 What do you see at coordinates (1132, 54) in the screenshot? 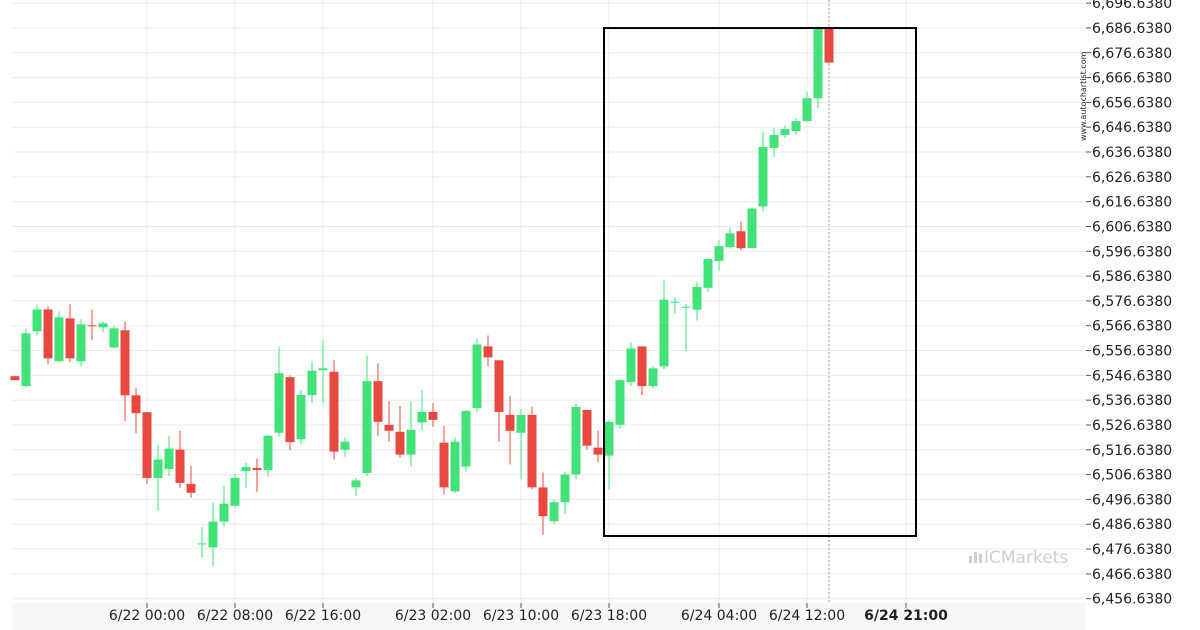
I see `y-tick-label: 6,676.6380` at bounding box center [1132, 54].